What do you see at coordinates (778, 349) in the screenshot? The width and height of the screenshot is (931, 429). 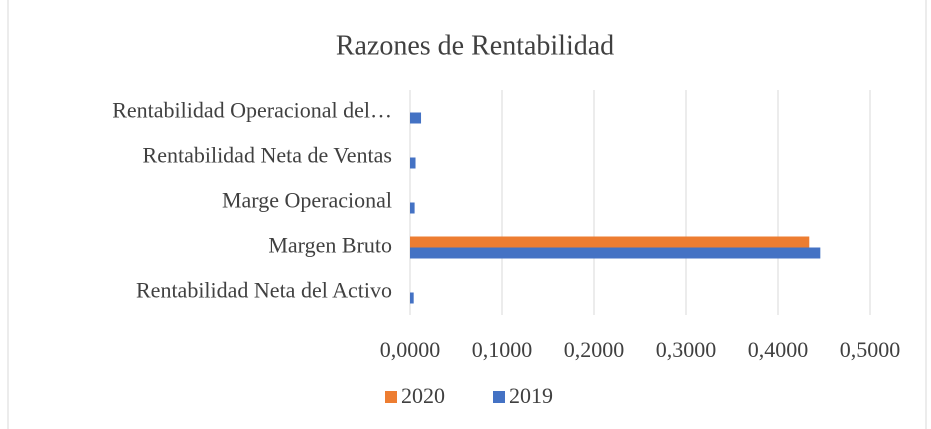 I see `x-tick-label: 0,4000` at bounding box center [778, 349].